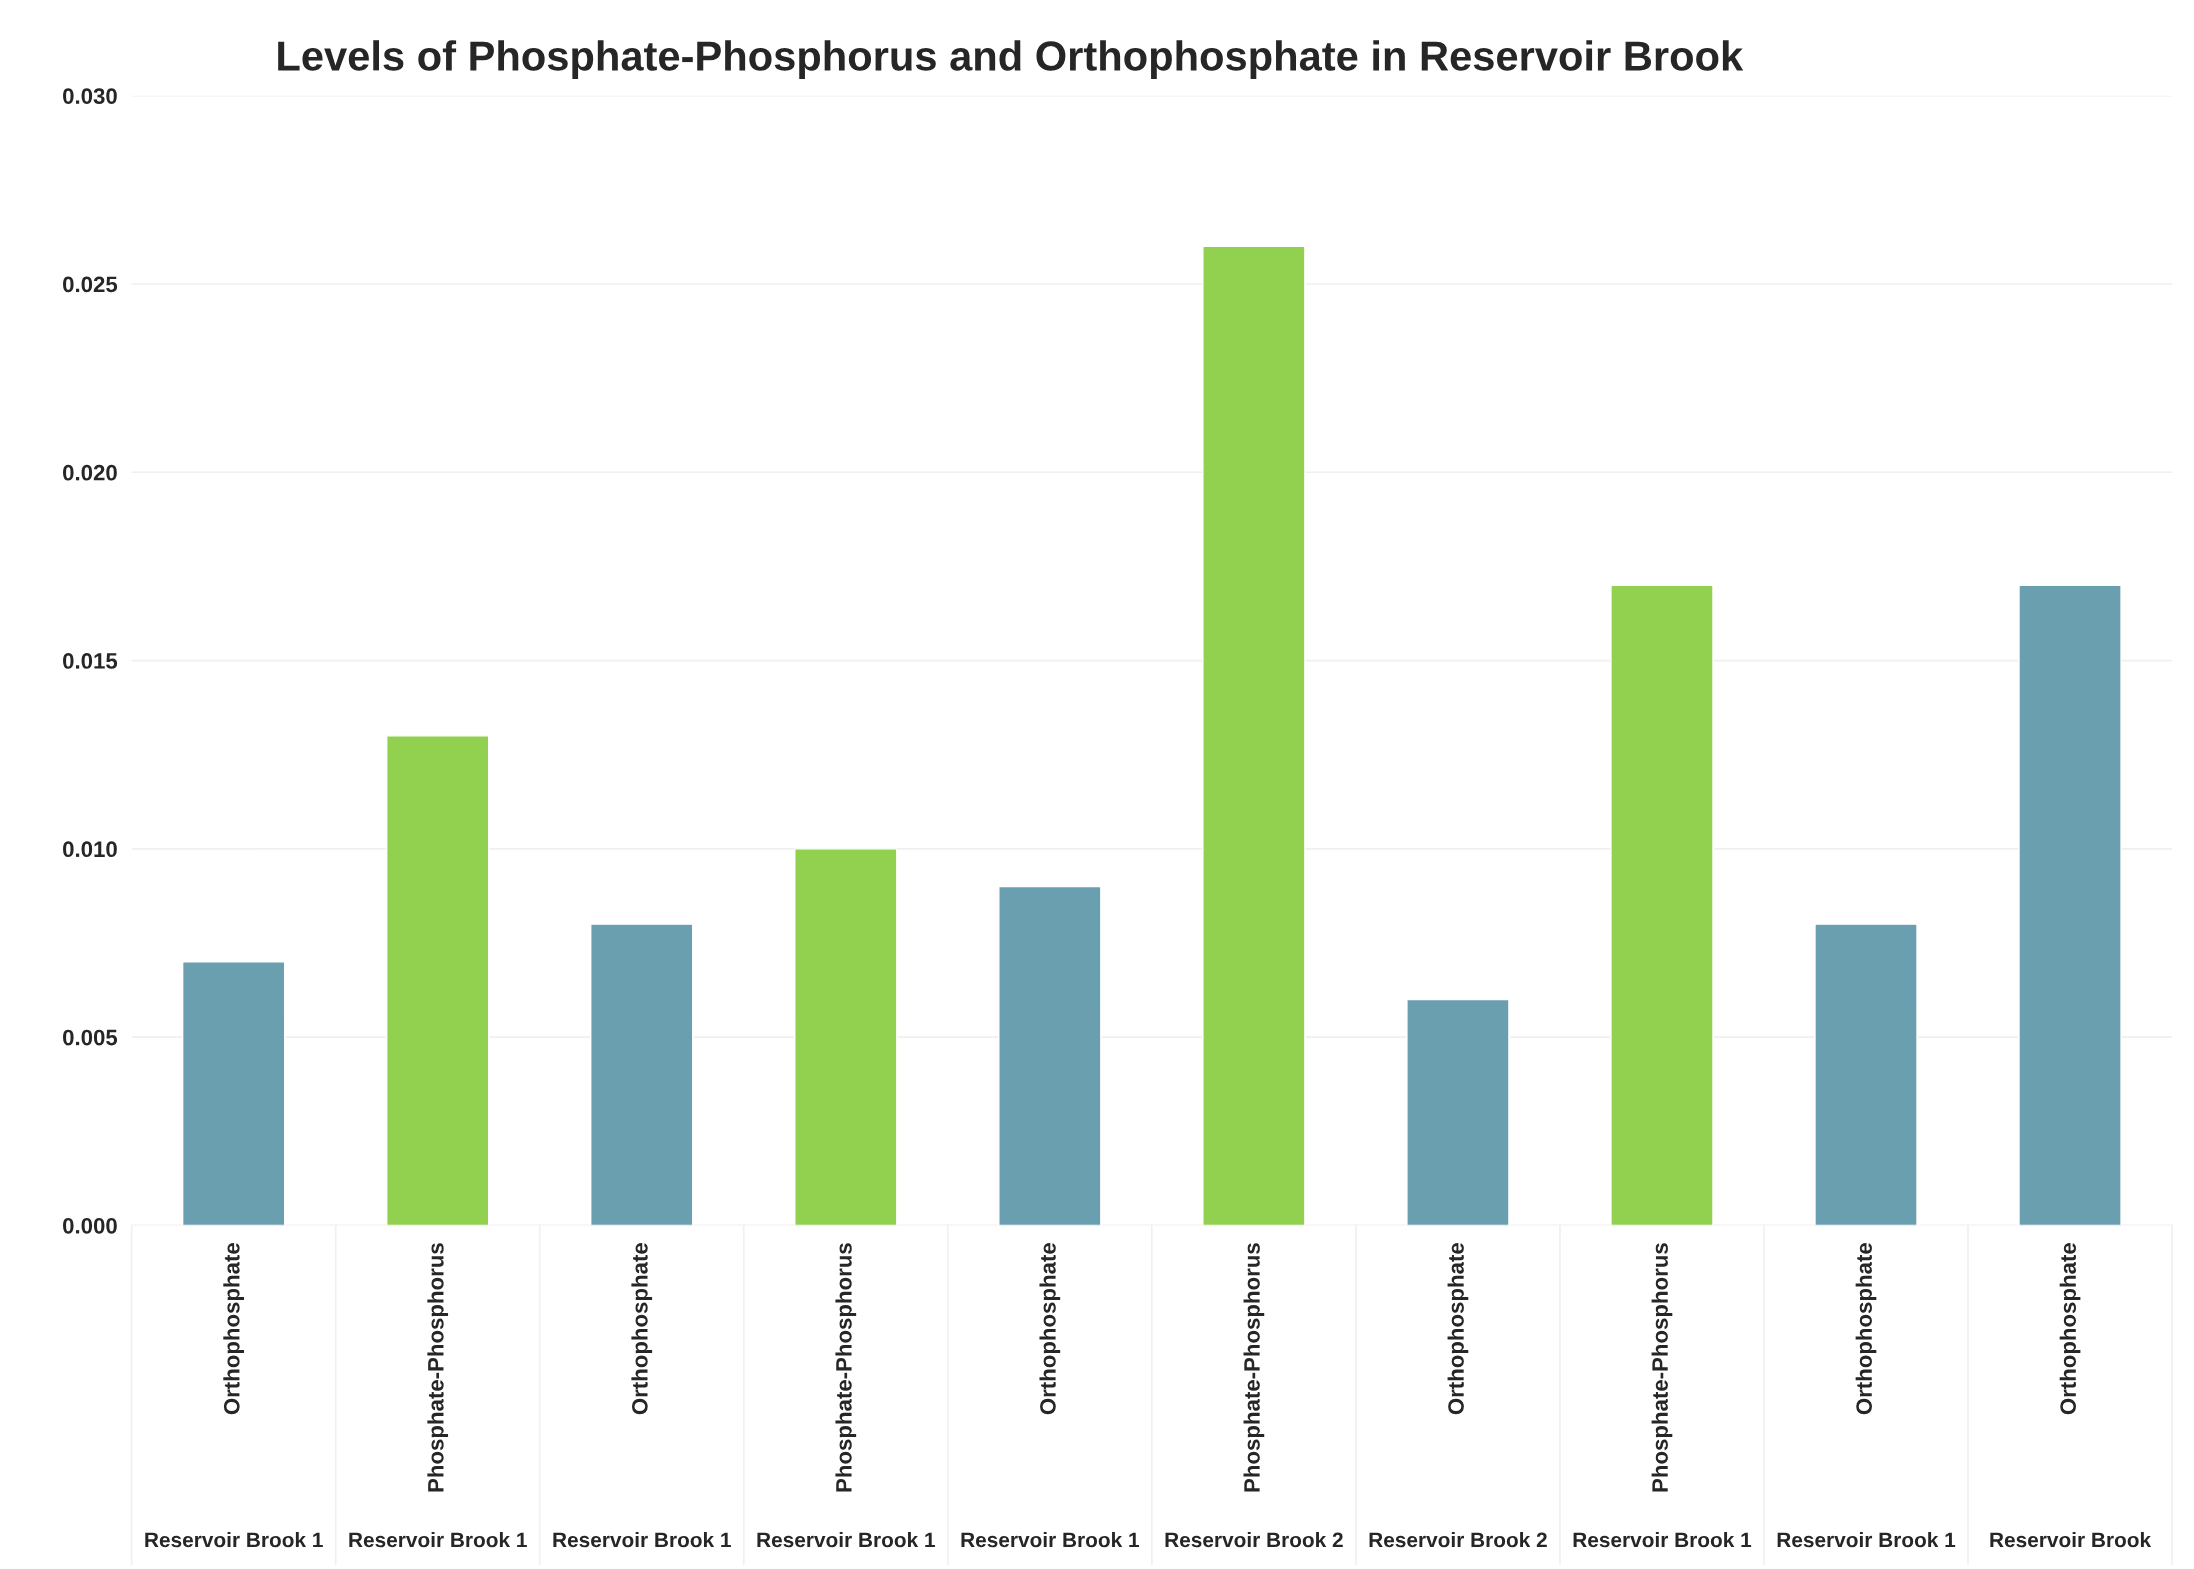 Image resolution: width=2194 pixels, height=1569 pixels. What do you see at coordinates (2071, 1395) in the screenshot?
I see `category-label: Orthophosphate Reservoir Brook` at bounding box center [2071, 1395].